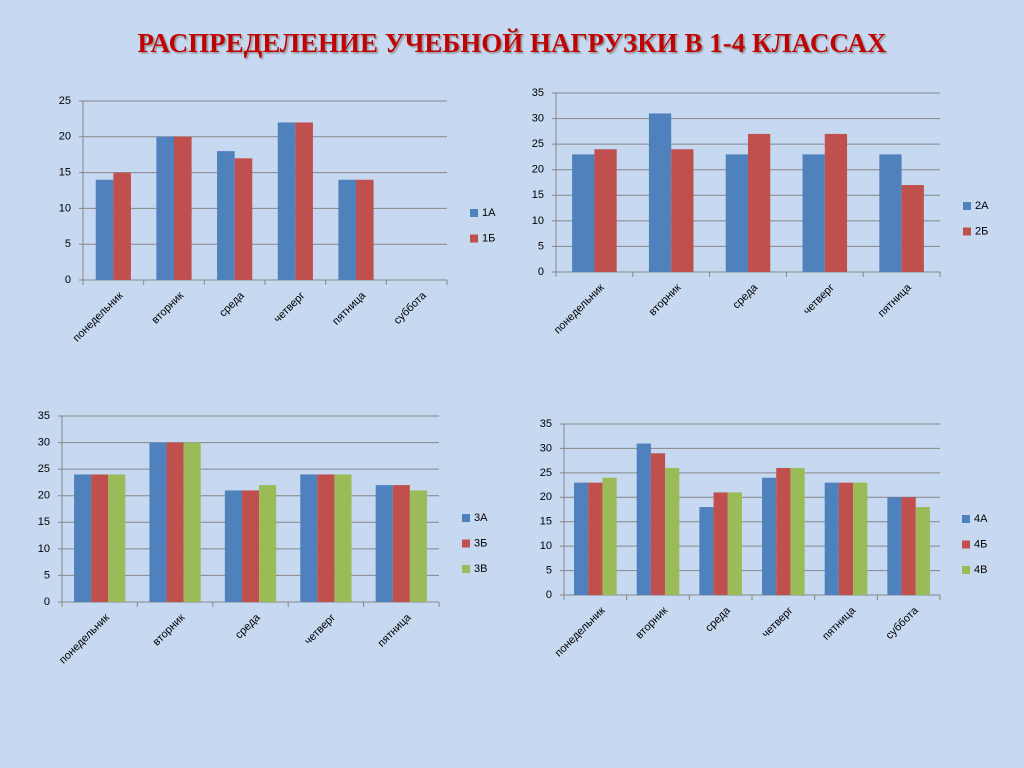 This screenshot has width=1024, height=768. What do you see at coordinates (480, 543) in the screenshot?
I see `legend-label: 3Б` at bounding box center [480, 543].